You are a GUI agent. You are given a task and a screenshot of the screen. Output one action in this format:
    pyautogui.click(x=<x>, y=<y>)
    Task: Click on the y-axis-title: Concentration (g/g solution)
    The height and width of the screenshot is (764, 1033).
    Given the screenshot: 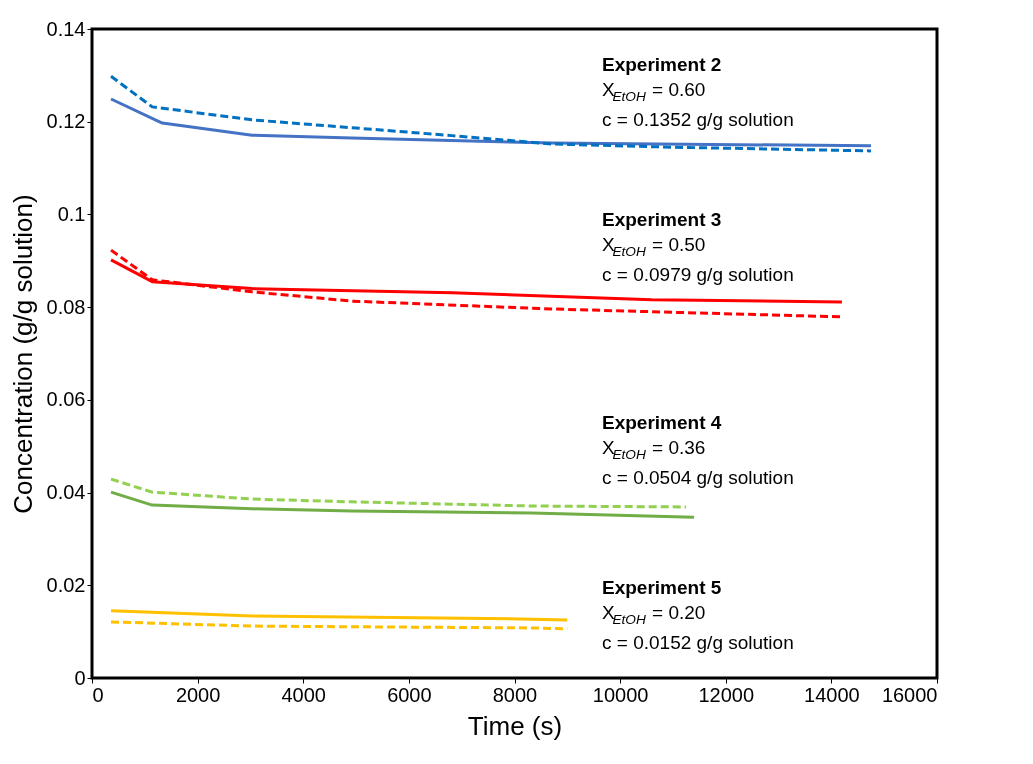 What is the action you would take?
    pyautogui.click(x=22, y=354)
    